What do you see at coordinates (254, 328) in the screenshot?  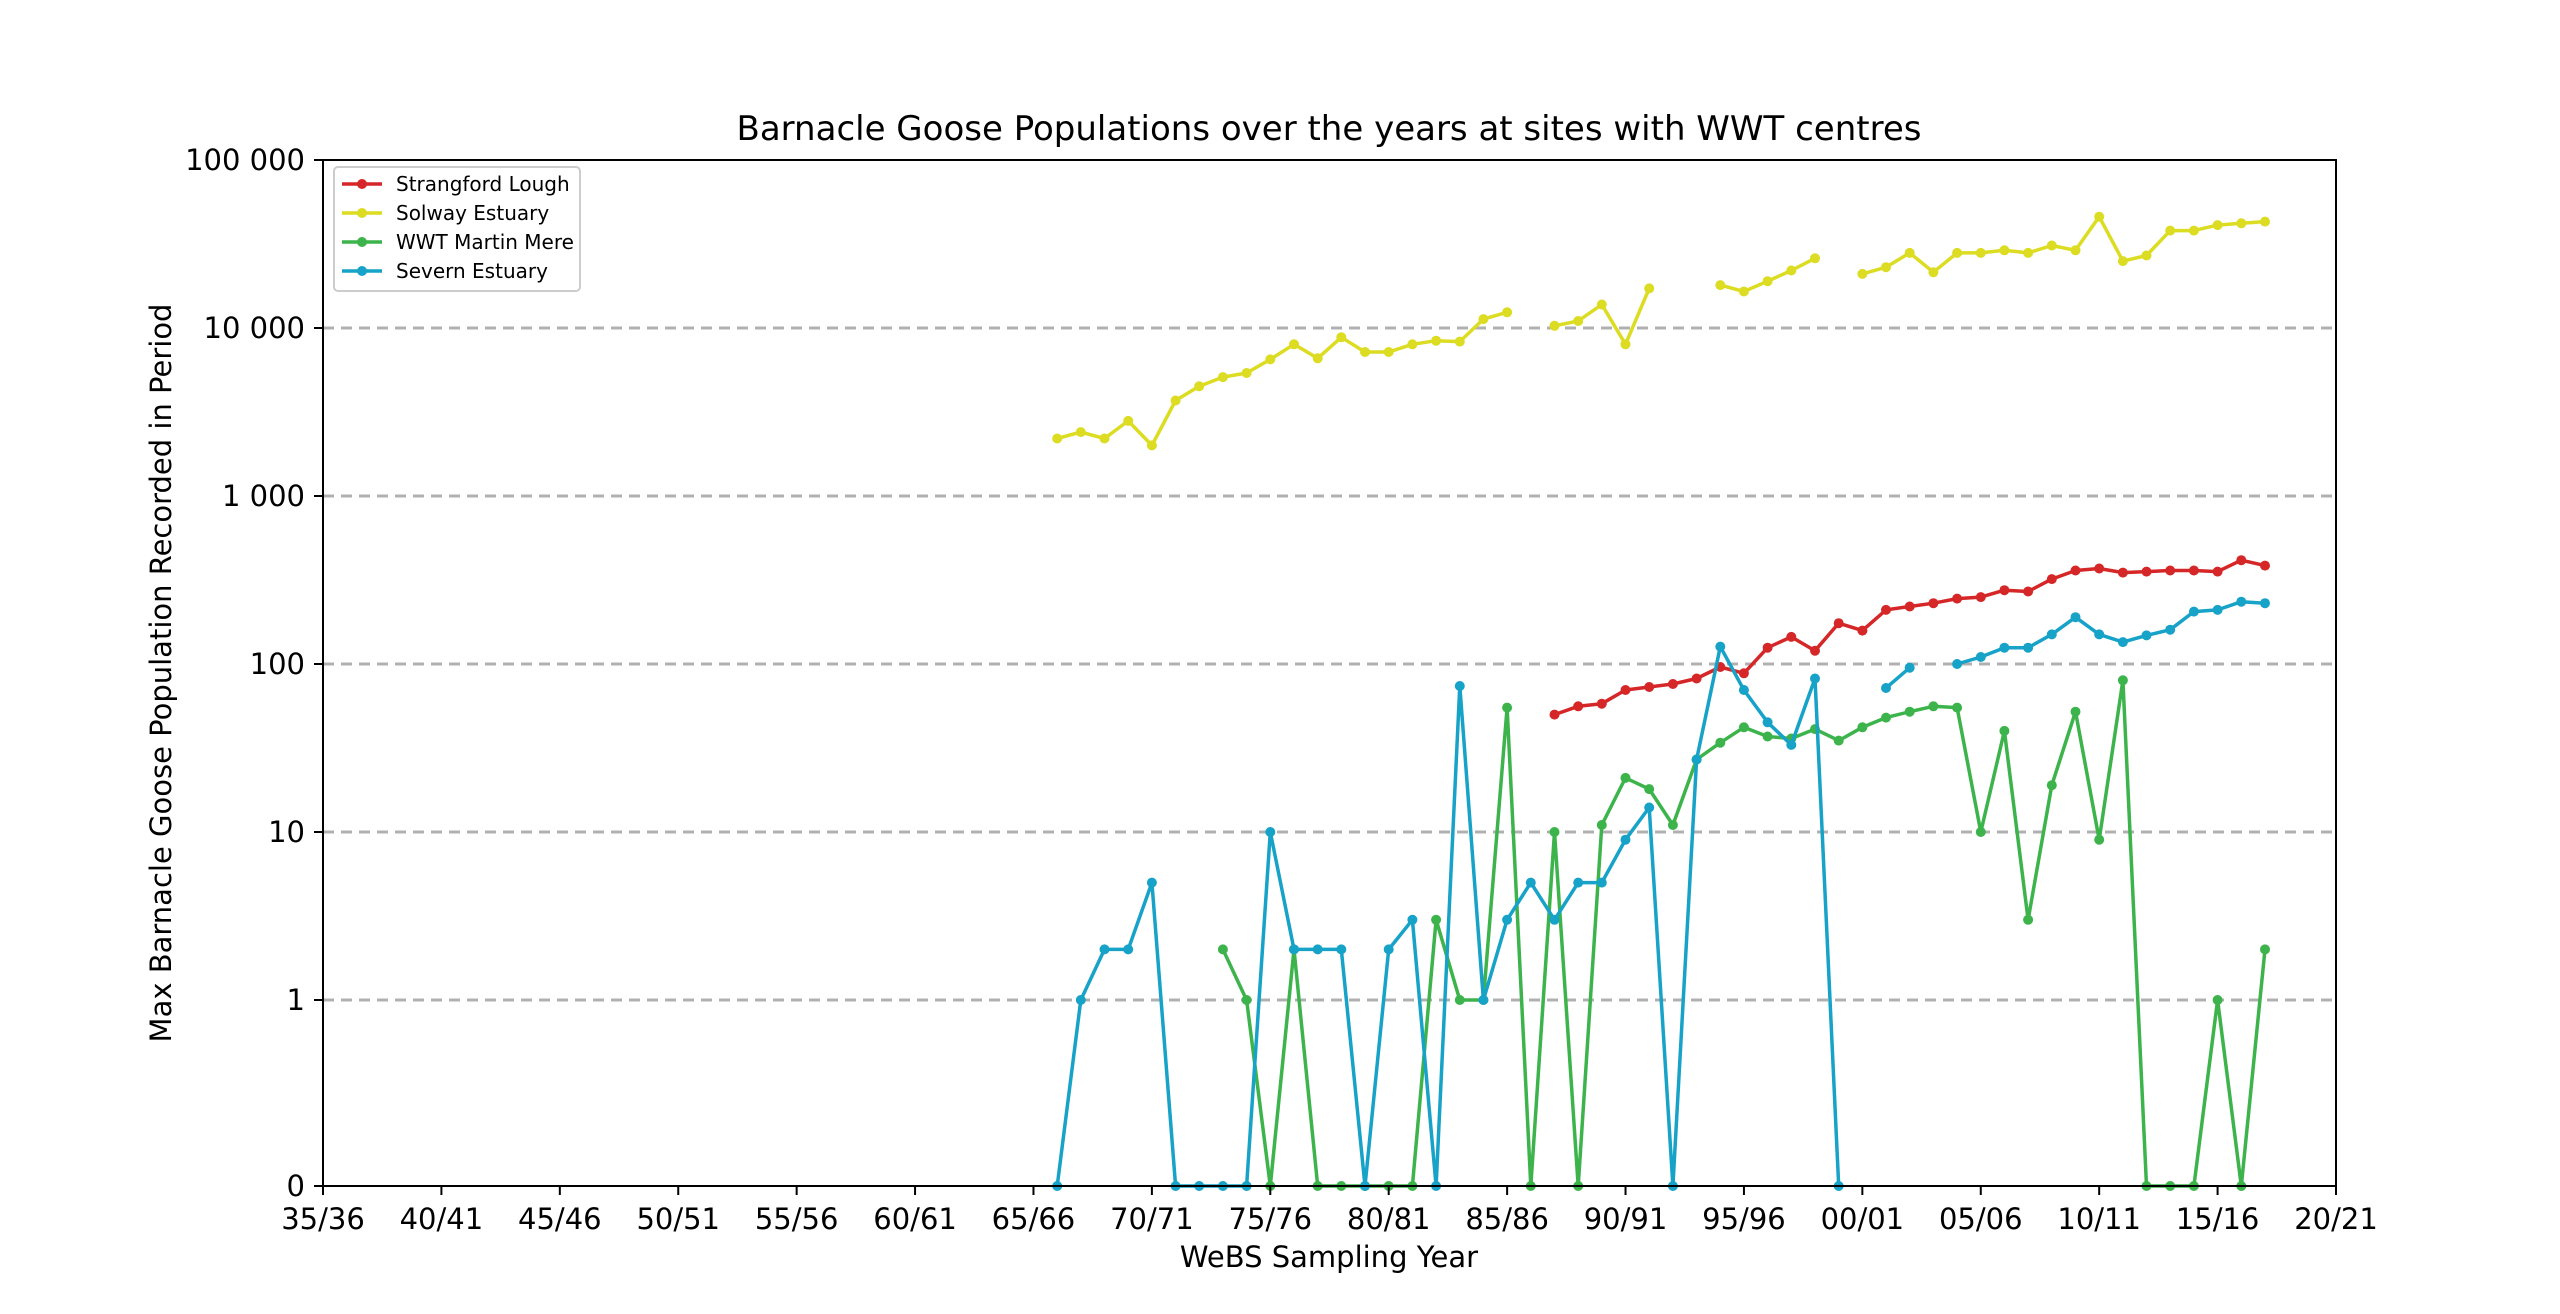 I see `y-tick-label: 10 000` at bounding box center [254, 328].